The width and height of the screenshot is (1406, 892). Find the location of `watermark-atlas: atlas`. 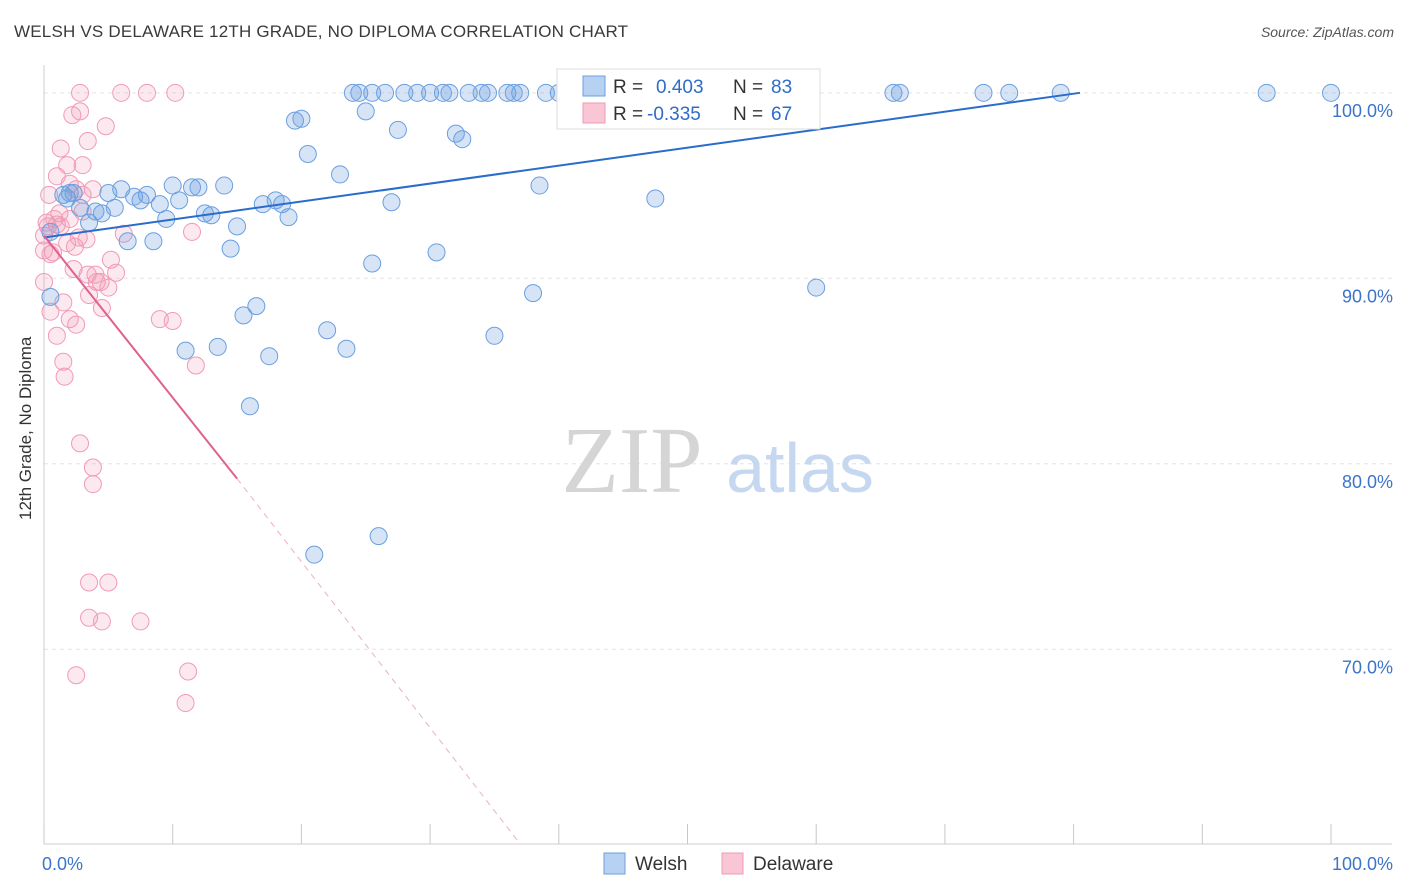

watermark-atlas: atlas is located at coordinates (800, 468).